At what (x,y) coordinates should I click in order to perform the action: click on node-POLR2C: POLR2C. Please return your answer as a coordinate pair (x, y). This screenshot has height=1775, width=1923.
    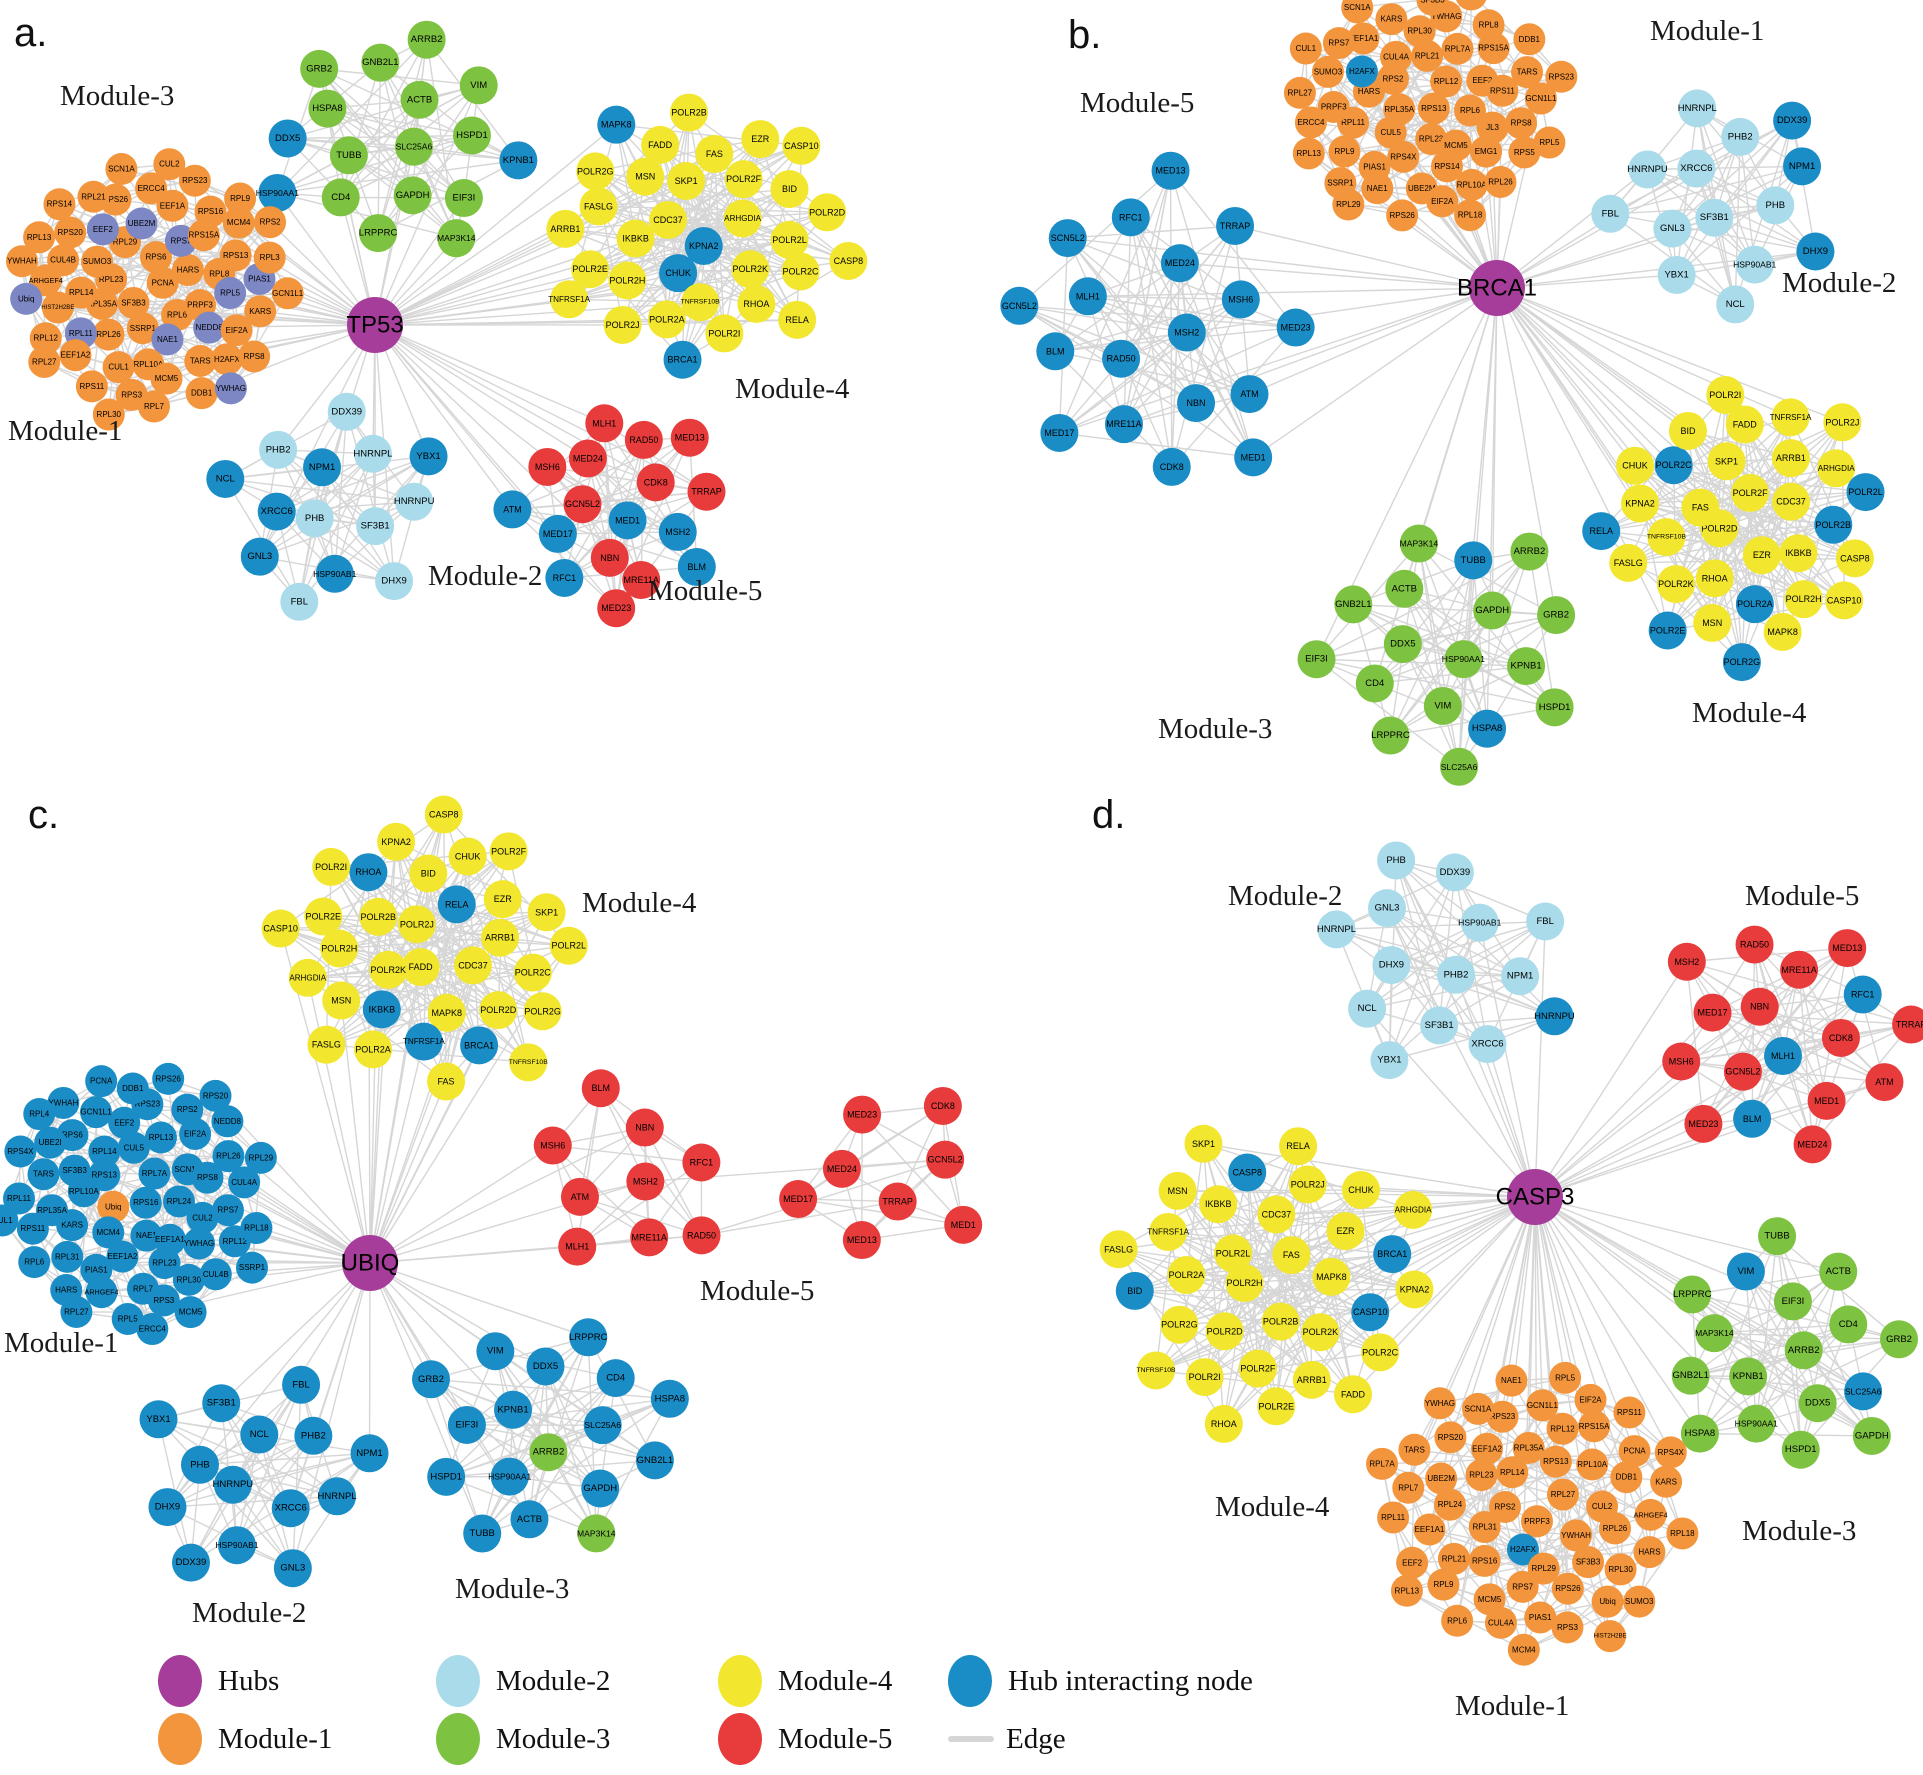
    Looking at the image, I should click on (1380, 1352).